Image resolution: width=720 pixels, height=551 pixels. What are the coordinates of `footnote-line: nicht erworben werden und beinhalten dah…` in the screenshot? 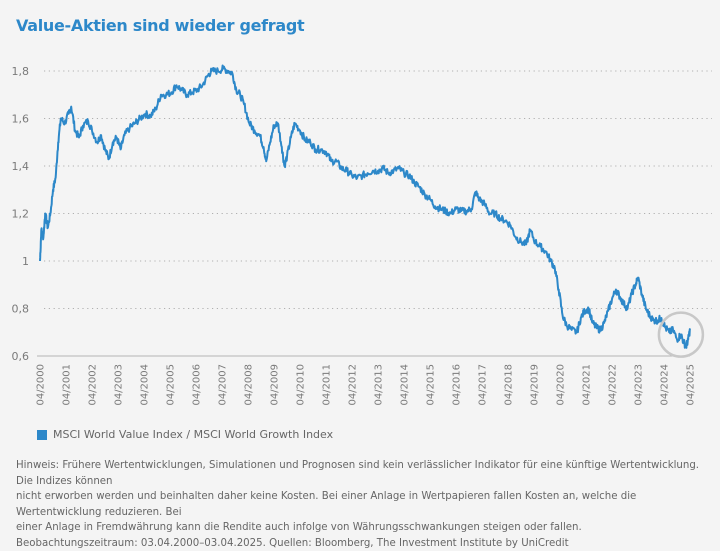 It's located at (366, 504).